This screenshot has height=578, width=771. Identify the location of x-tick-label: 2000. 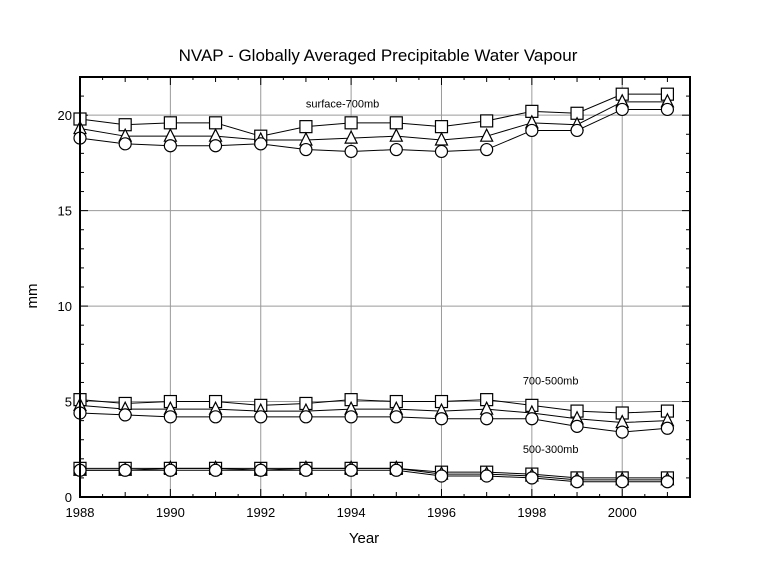
(622, 512).